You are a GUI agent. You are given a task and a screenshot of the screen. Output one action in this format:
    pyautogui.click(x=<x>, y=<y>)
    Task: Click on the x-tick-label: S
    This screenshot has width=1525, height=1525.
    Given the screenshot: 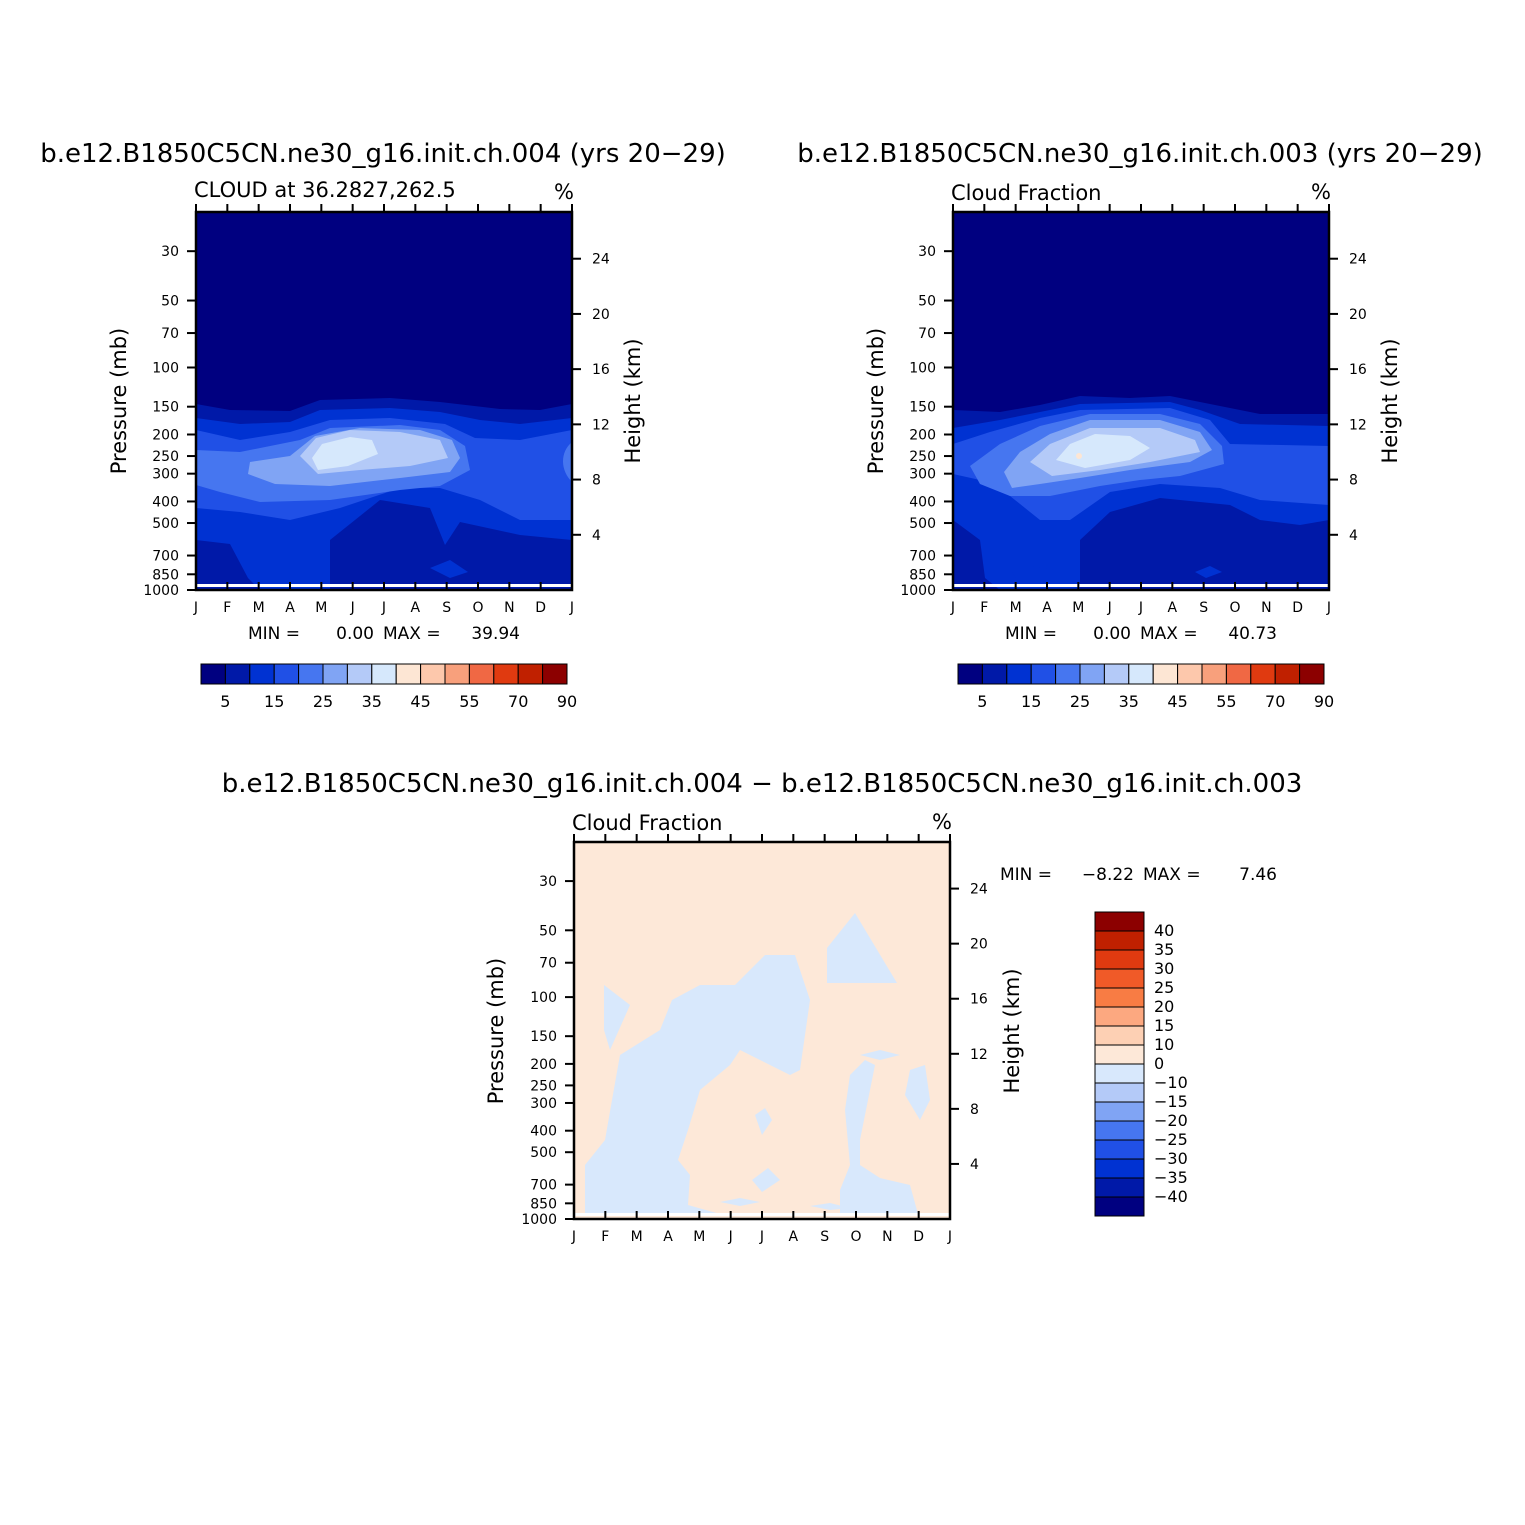 What is the action you would take?
    pyautogui.click(x=1203, y=608)
    